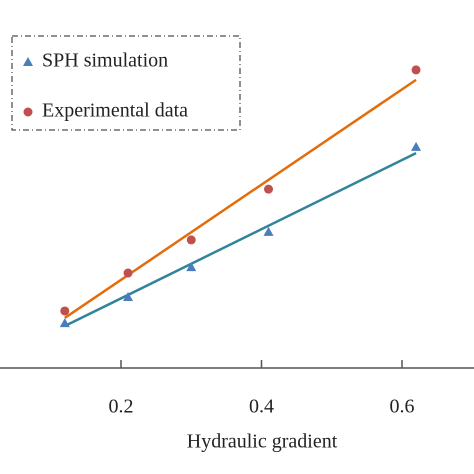 This screenshot has width=474, height=474. I want to click on legend-label: SPH simulation, so click(105, 61).